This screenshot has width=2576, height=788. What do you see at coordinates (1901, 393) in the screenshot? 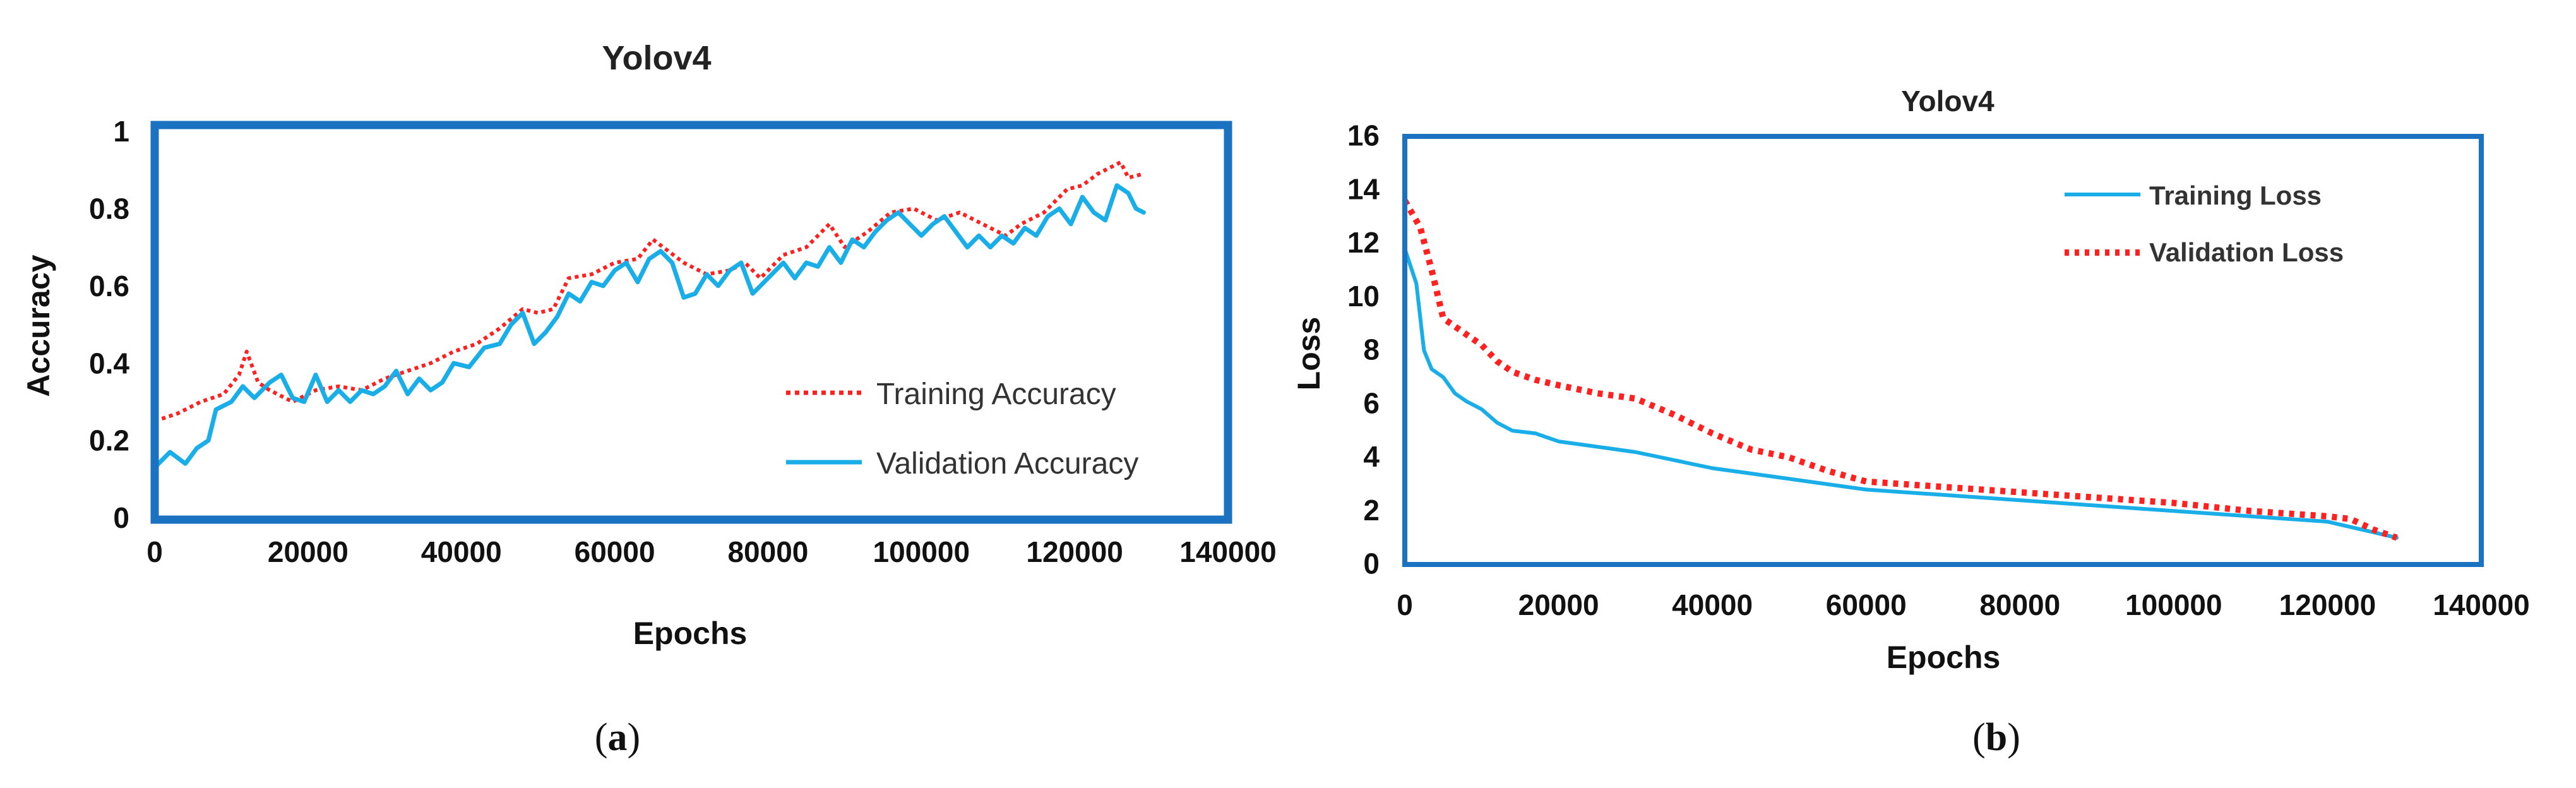
I see `panel-b-series-training-loss-line` at bounding box center [1901, 393].